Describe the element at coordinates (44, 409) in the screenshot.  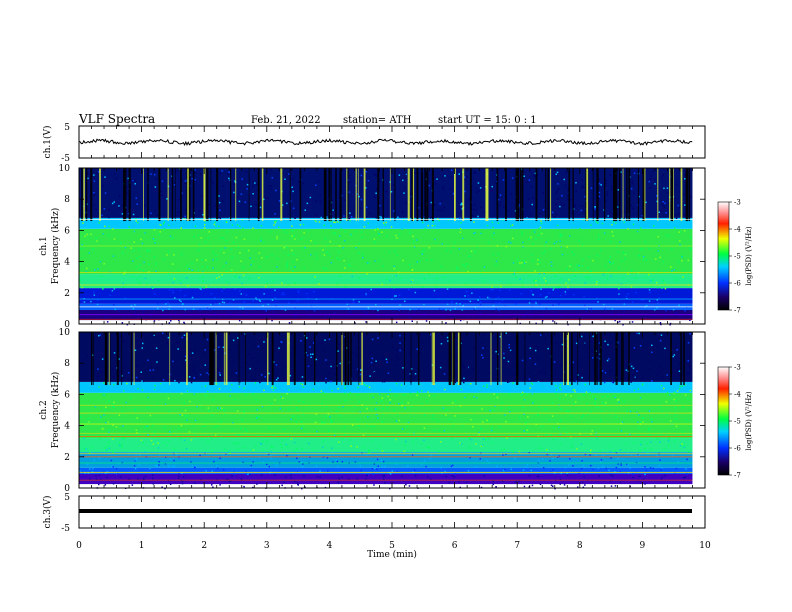
I see `ch2-spectrogram-channel: ch.2` at that location.